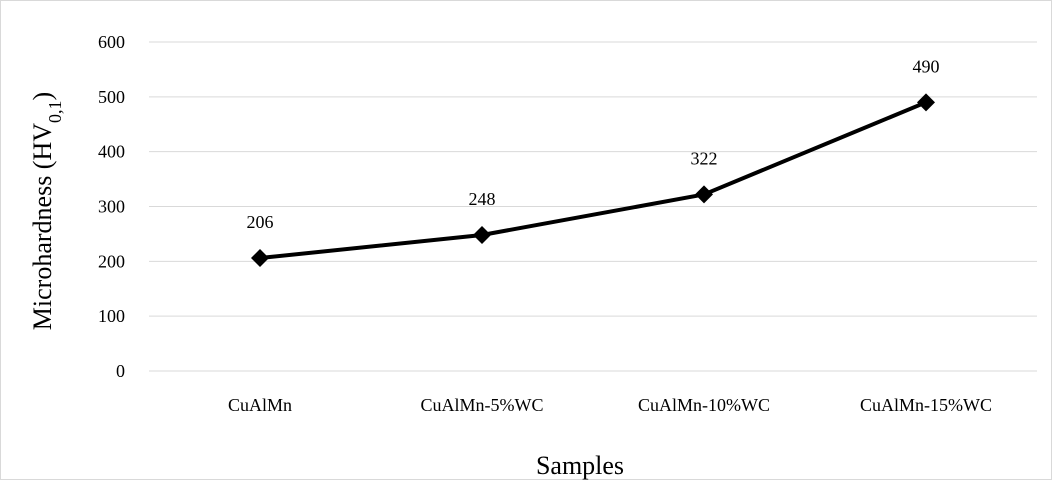 The image size is (1053, 481). What do you see at coordinates (704, 158) in the screenshot?
I see `data-label-2: 322` at bounding box center [704, 158].